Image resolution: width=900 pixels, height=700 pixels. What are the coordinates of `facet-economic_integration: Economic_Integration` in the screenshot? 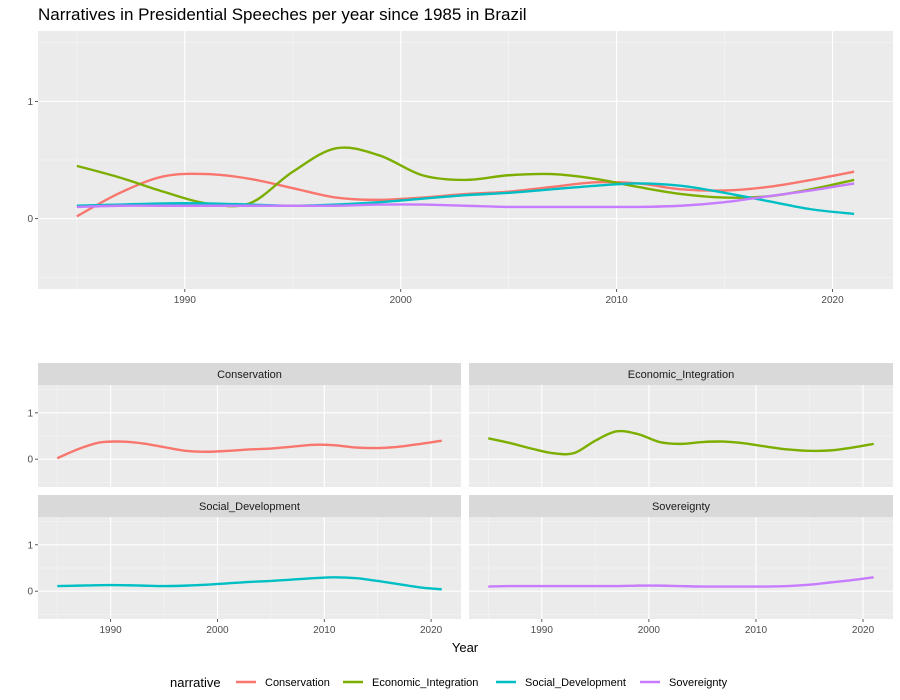 It's located at (681, 425).